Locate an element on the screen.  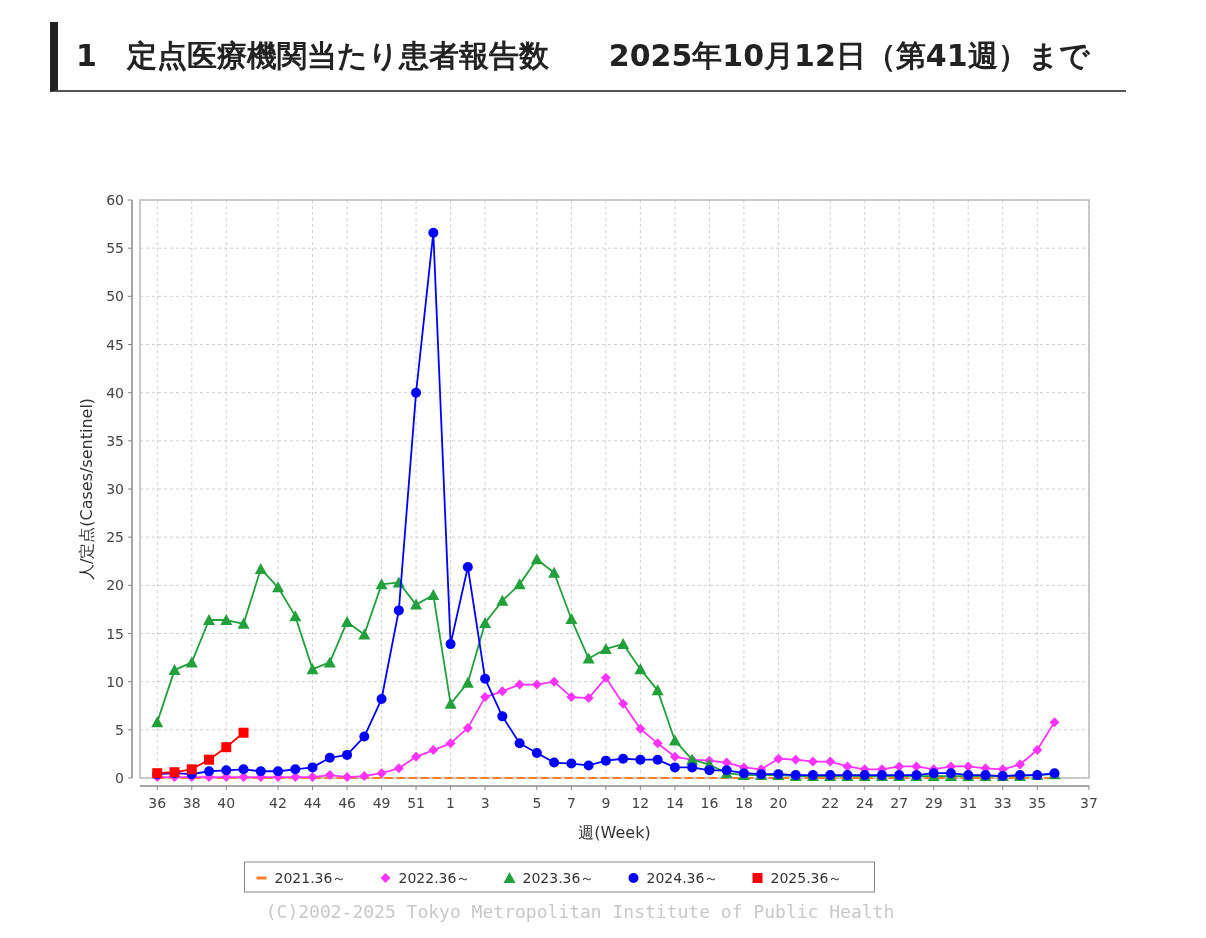
x-tick-label: 51 is located at coordinates (416, 803).